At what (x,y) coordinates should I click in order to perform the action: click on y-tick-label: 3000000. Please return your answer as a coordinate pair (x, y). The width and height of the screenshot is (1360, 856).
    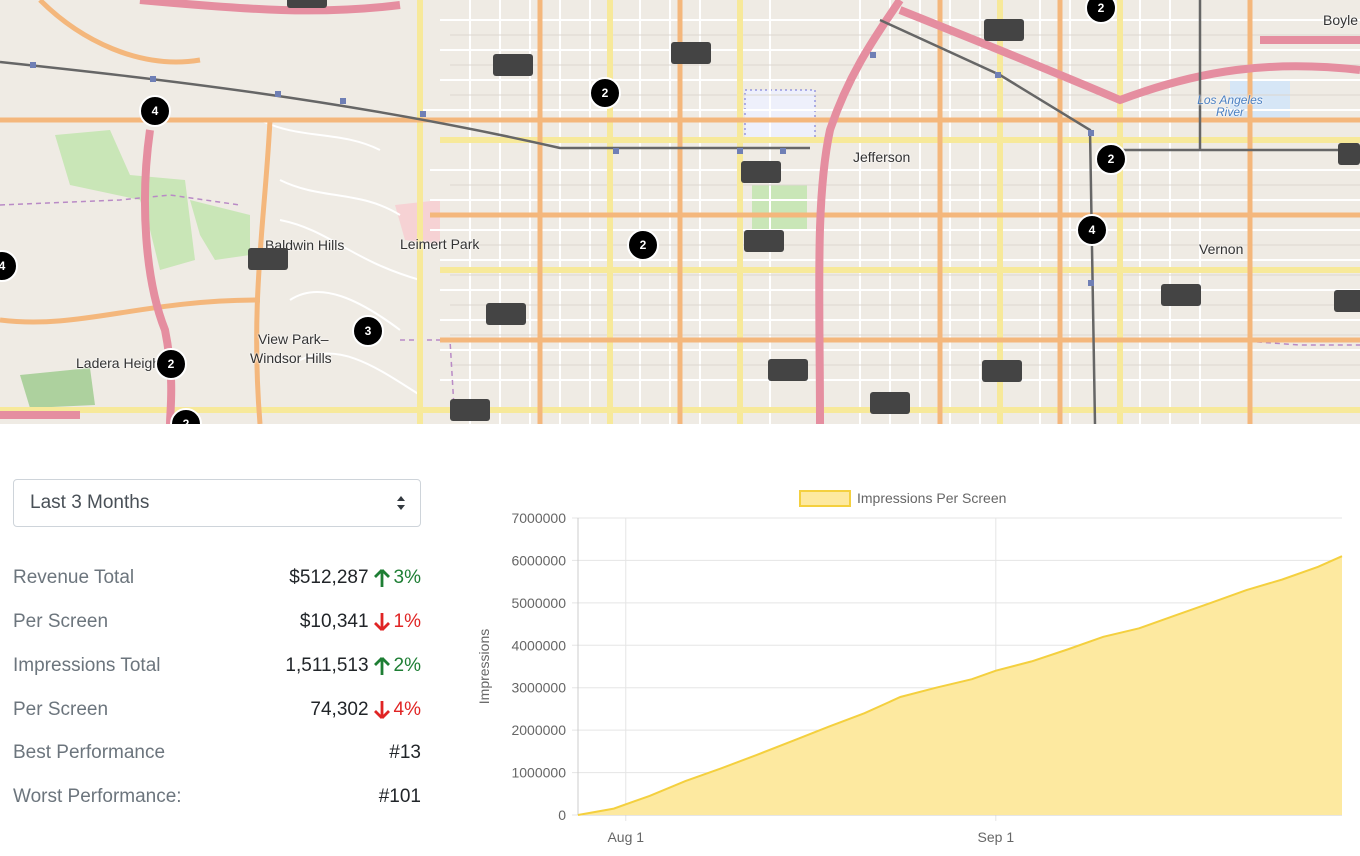
    Looking at the image, I should click on (538, 688).